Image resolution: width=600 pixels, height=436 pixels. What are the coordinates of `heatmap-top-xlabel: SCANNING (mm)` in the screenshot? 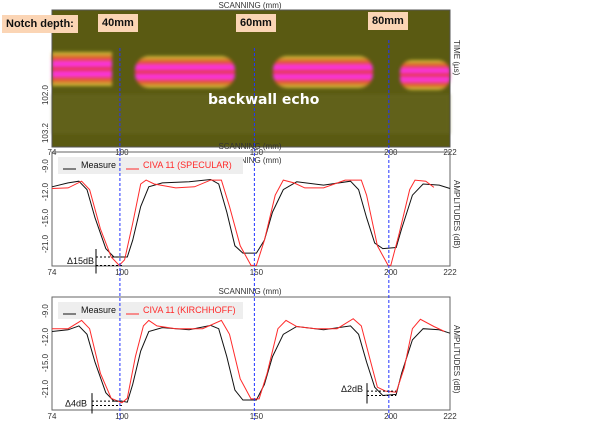 It's located at (249, 5).